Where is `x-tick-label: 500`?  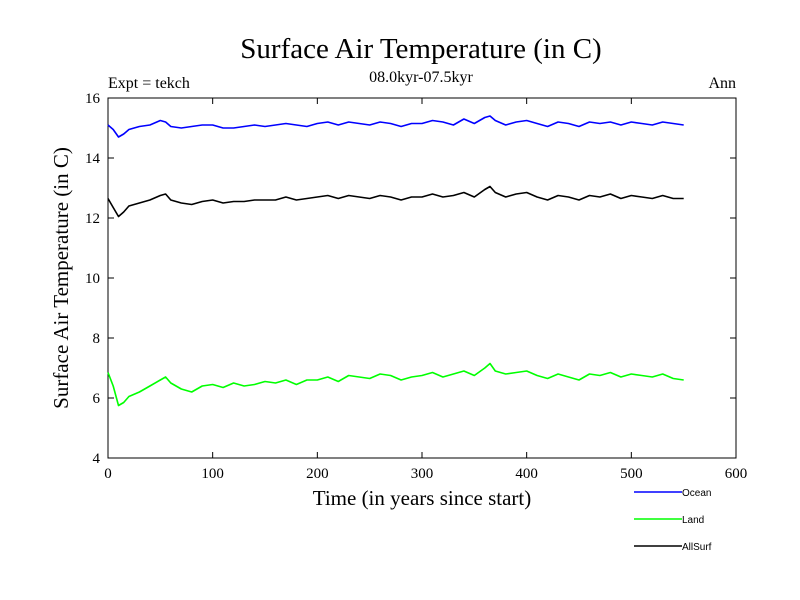
x-tick-label: 500 is located at coordinates (631, 474).